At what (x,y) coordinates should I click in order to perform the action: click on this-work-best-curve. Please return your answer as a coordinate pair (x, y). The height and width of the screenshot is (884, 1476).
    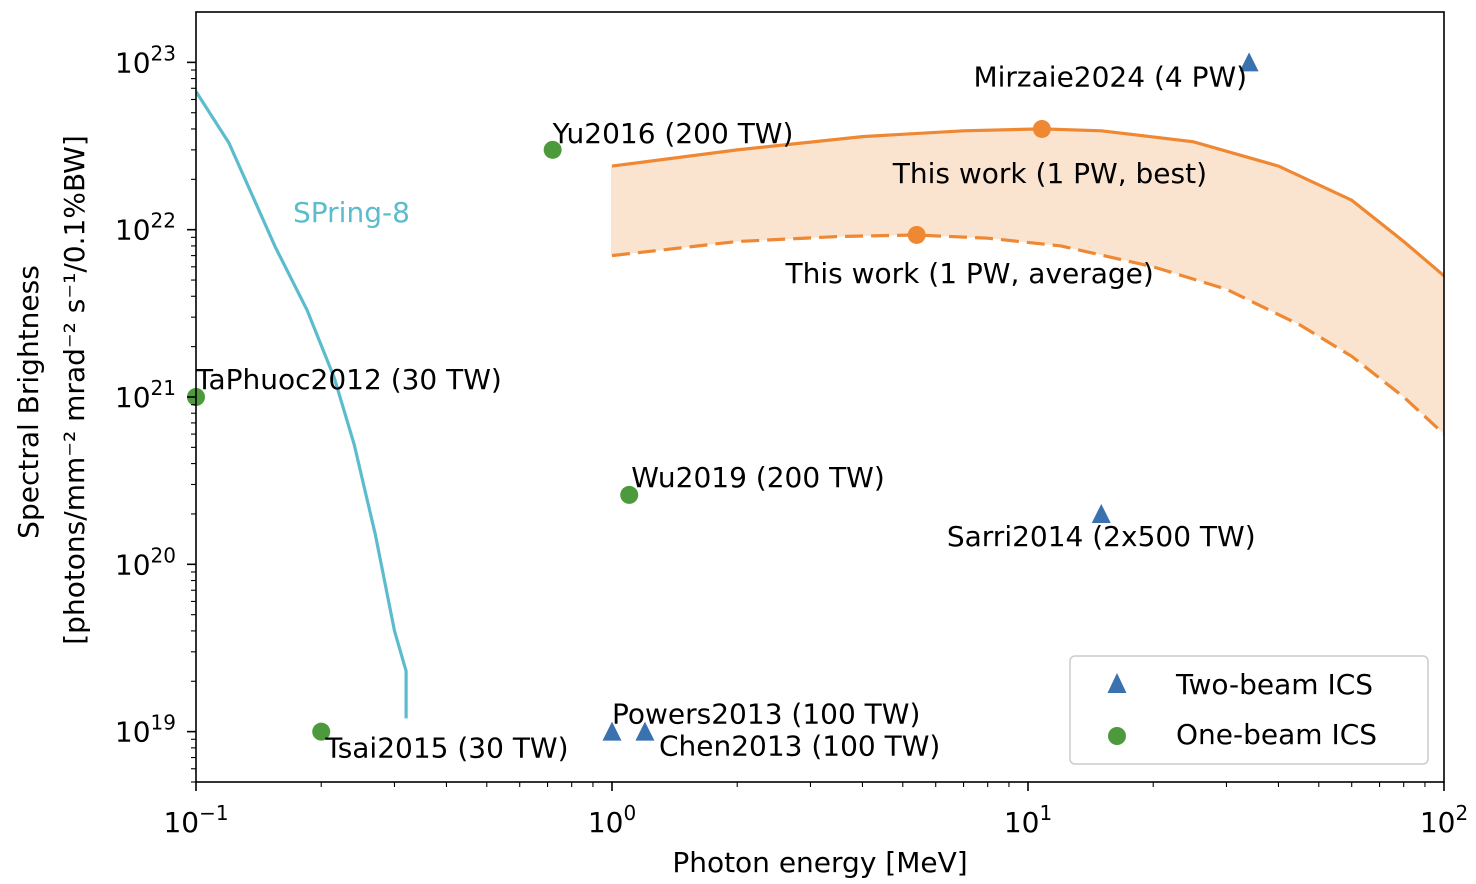
    Looking at the image, I should click on (1027, 202).